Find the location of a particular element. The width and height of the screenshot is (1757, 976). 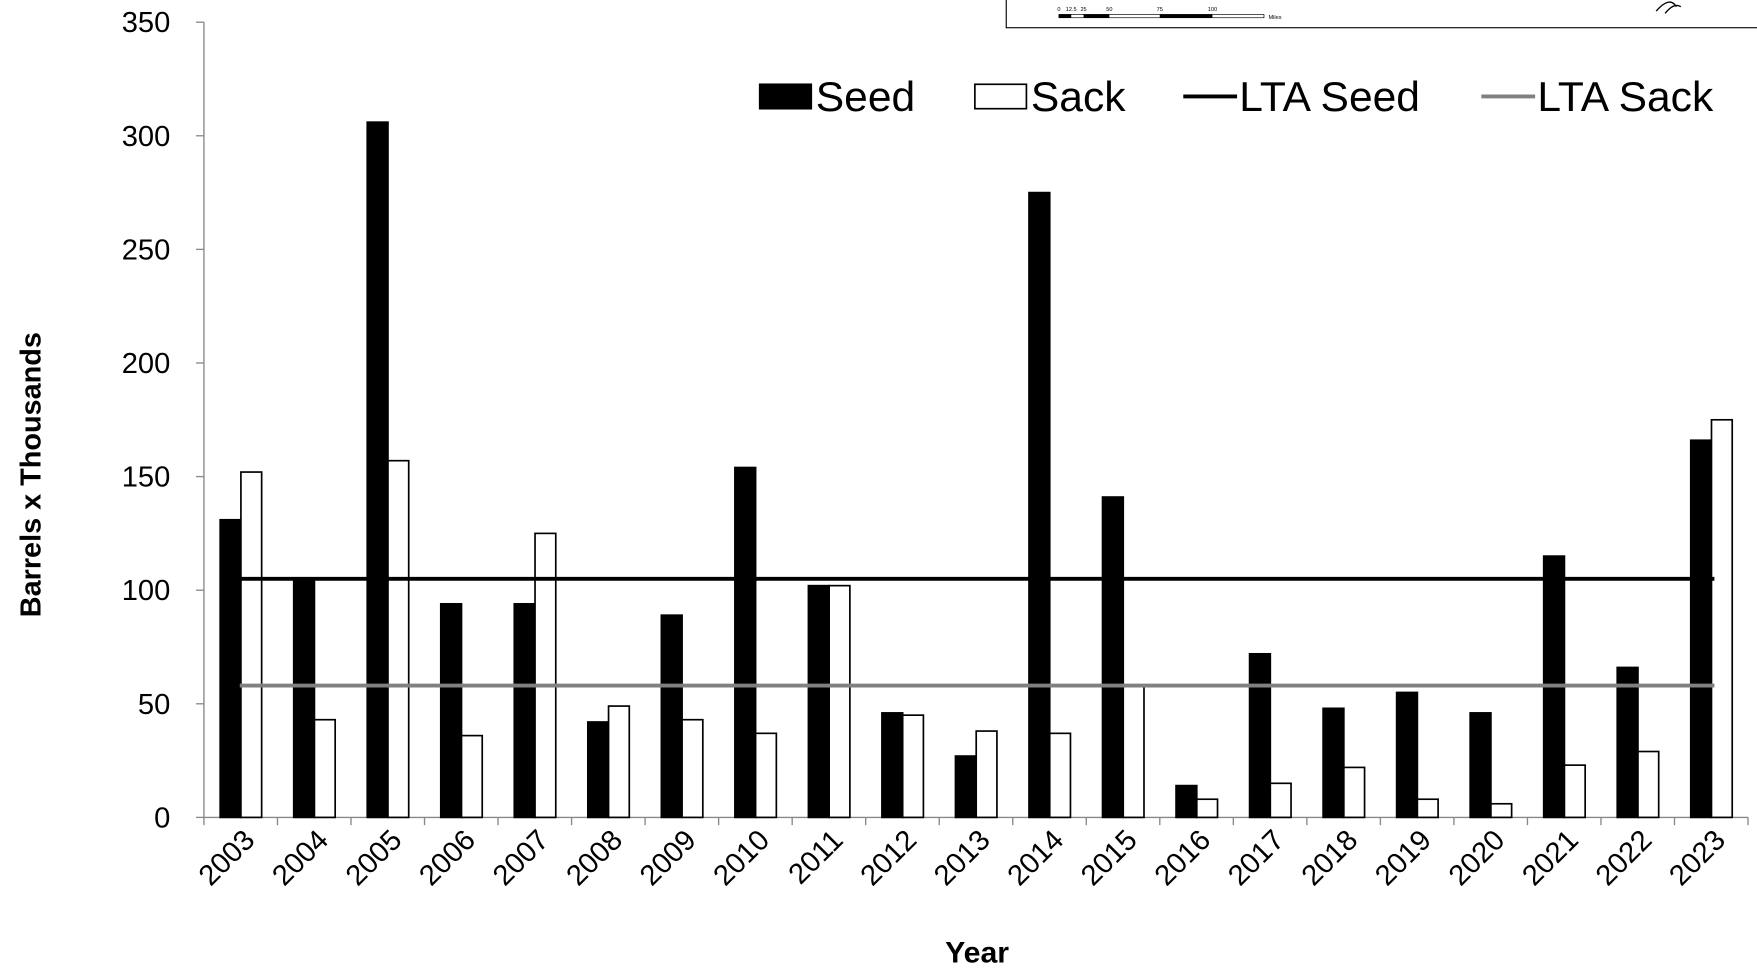

scale-label: 12.5 is located at coordinates (1071, 10).